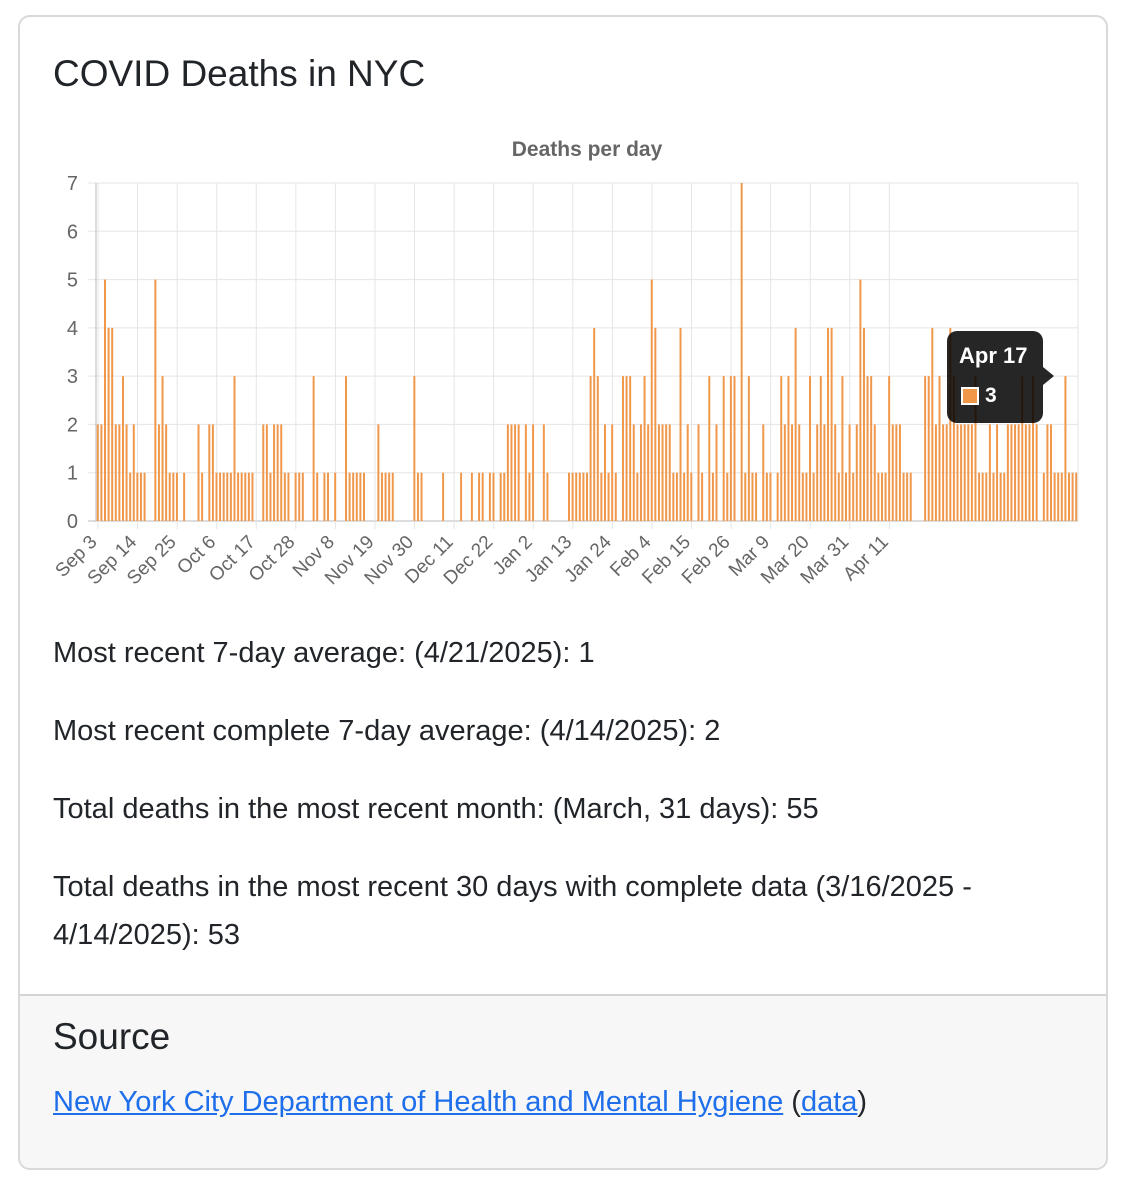 The height and width of the screenshot is (1184, 1126). What do you see at coordinates (72, 184) in the screenshot?
I see `y-tick-label: 7` at bounding box center [72, 184].